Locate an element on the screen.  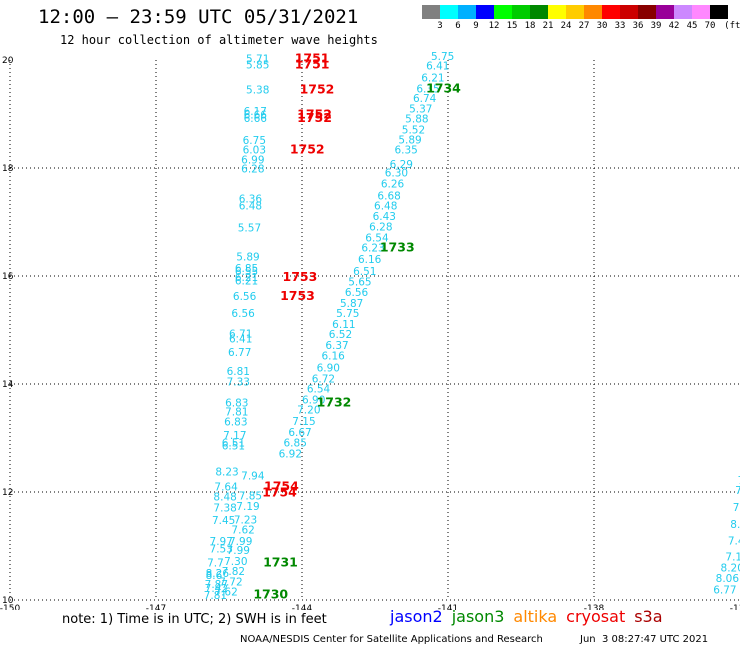
wave-height-value: 6.17 is located at coordinates (255, 112).